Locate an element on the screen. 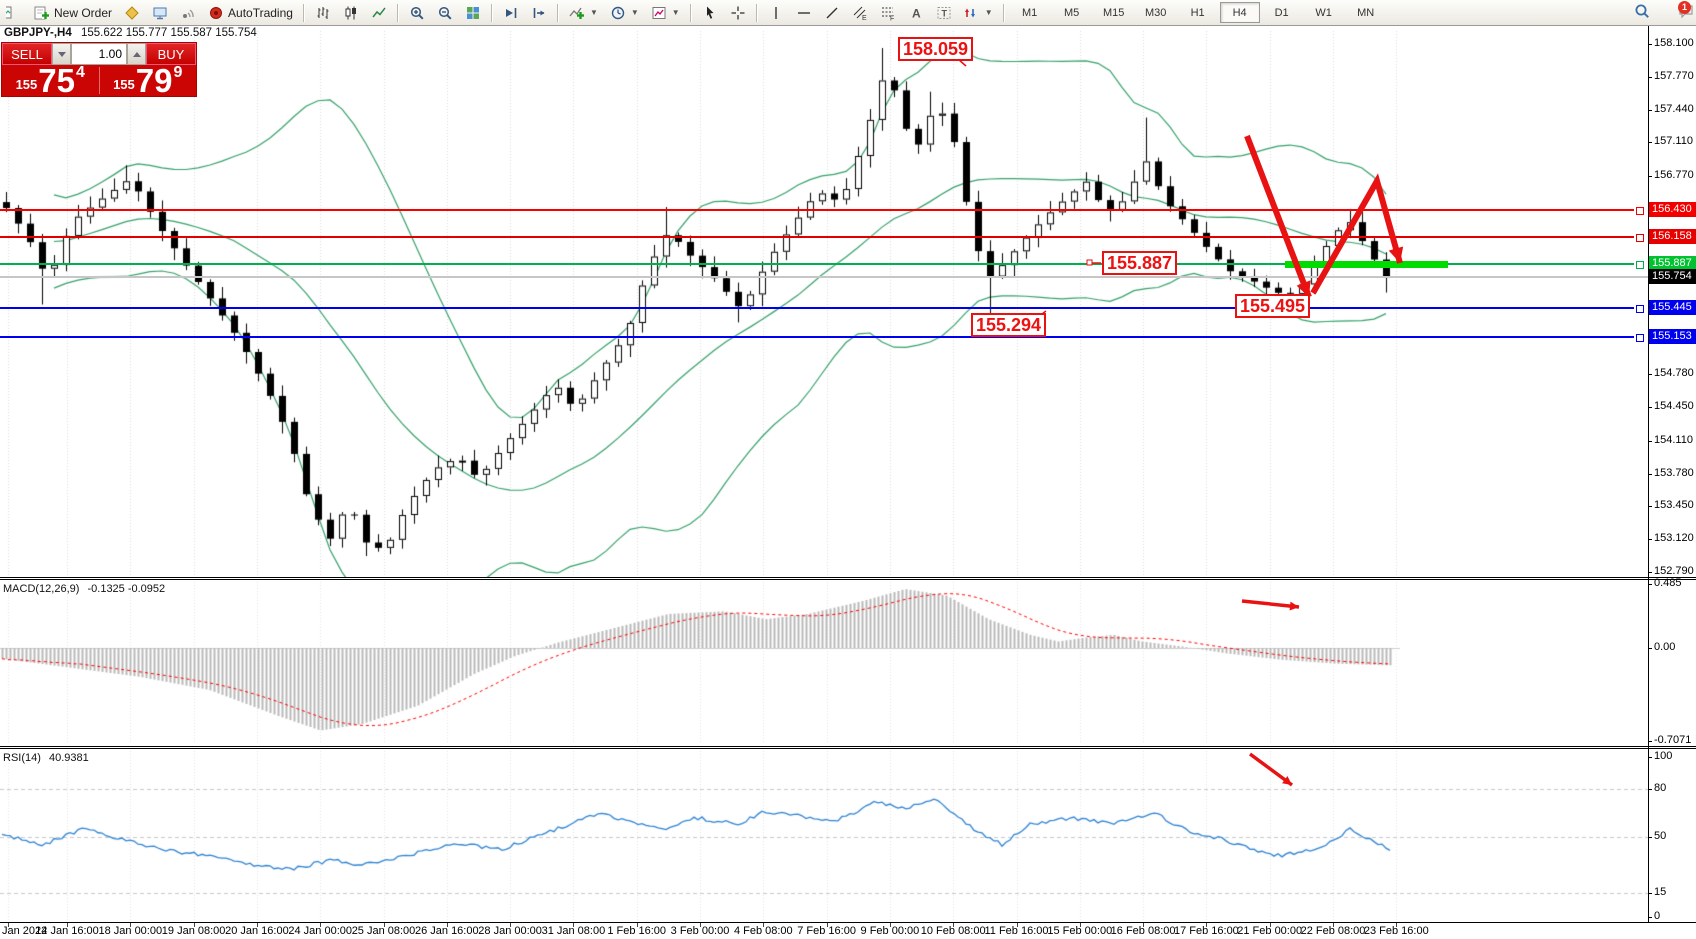 The width and height of the screenshot is (1696, 939). timeframe-m30-button: M30 is located at coordinates (1155, 12).